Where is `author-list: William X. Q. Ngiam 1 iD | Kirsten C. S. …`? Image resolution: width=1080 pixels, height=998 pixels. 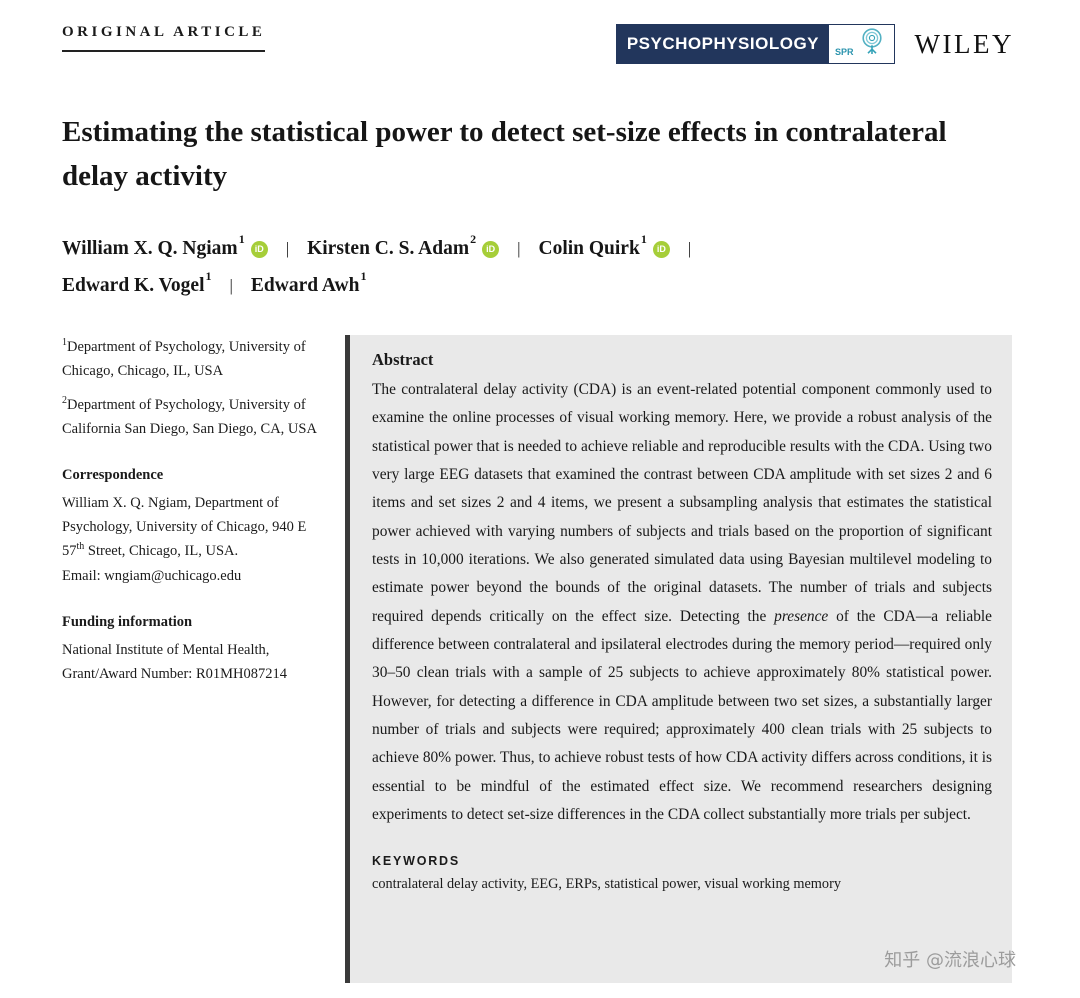
author-list: William X. Q. Ngiam 1 iD | Kirsten C. S. … is located at coordinates (540, 264).